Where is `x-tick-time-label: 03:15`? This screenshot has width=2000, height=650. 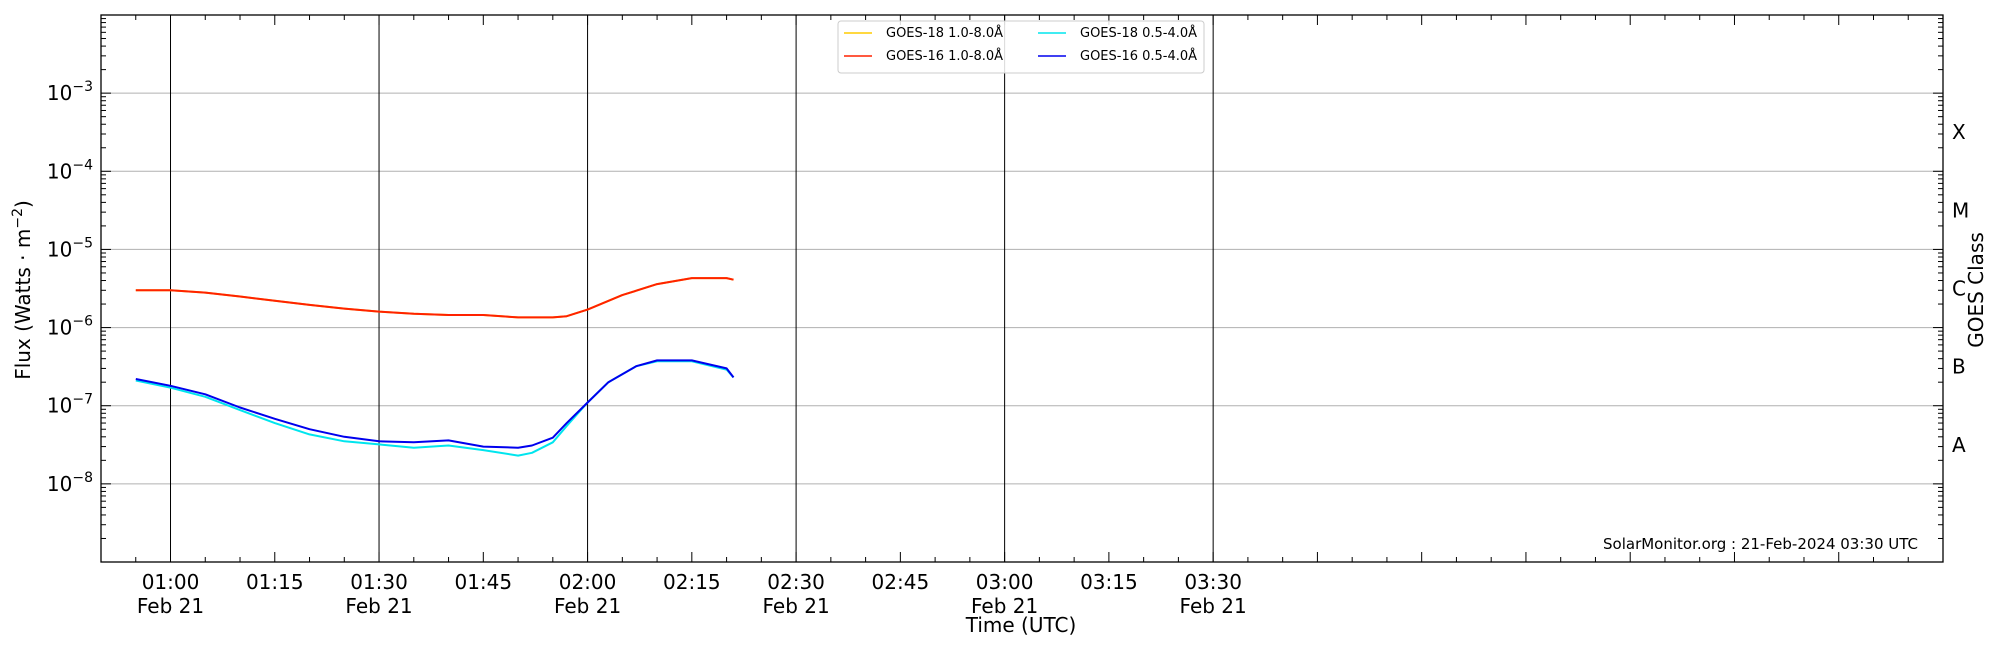 x-tick-time-label: 03:15 is located at coordinates (1109, 582).